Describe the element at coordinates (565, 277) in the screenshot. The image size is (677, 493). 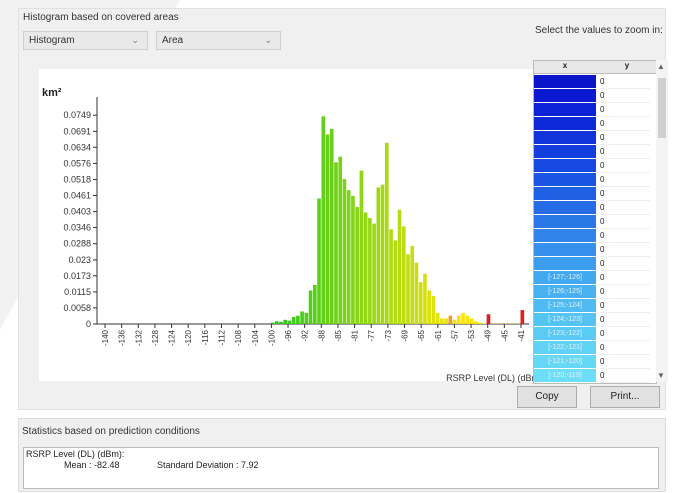
I see `zoom-range-cell: [-127;-126]` at that location.